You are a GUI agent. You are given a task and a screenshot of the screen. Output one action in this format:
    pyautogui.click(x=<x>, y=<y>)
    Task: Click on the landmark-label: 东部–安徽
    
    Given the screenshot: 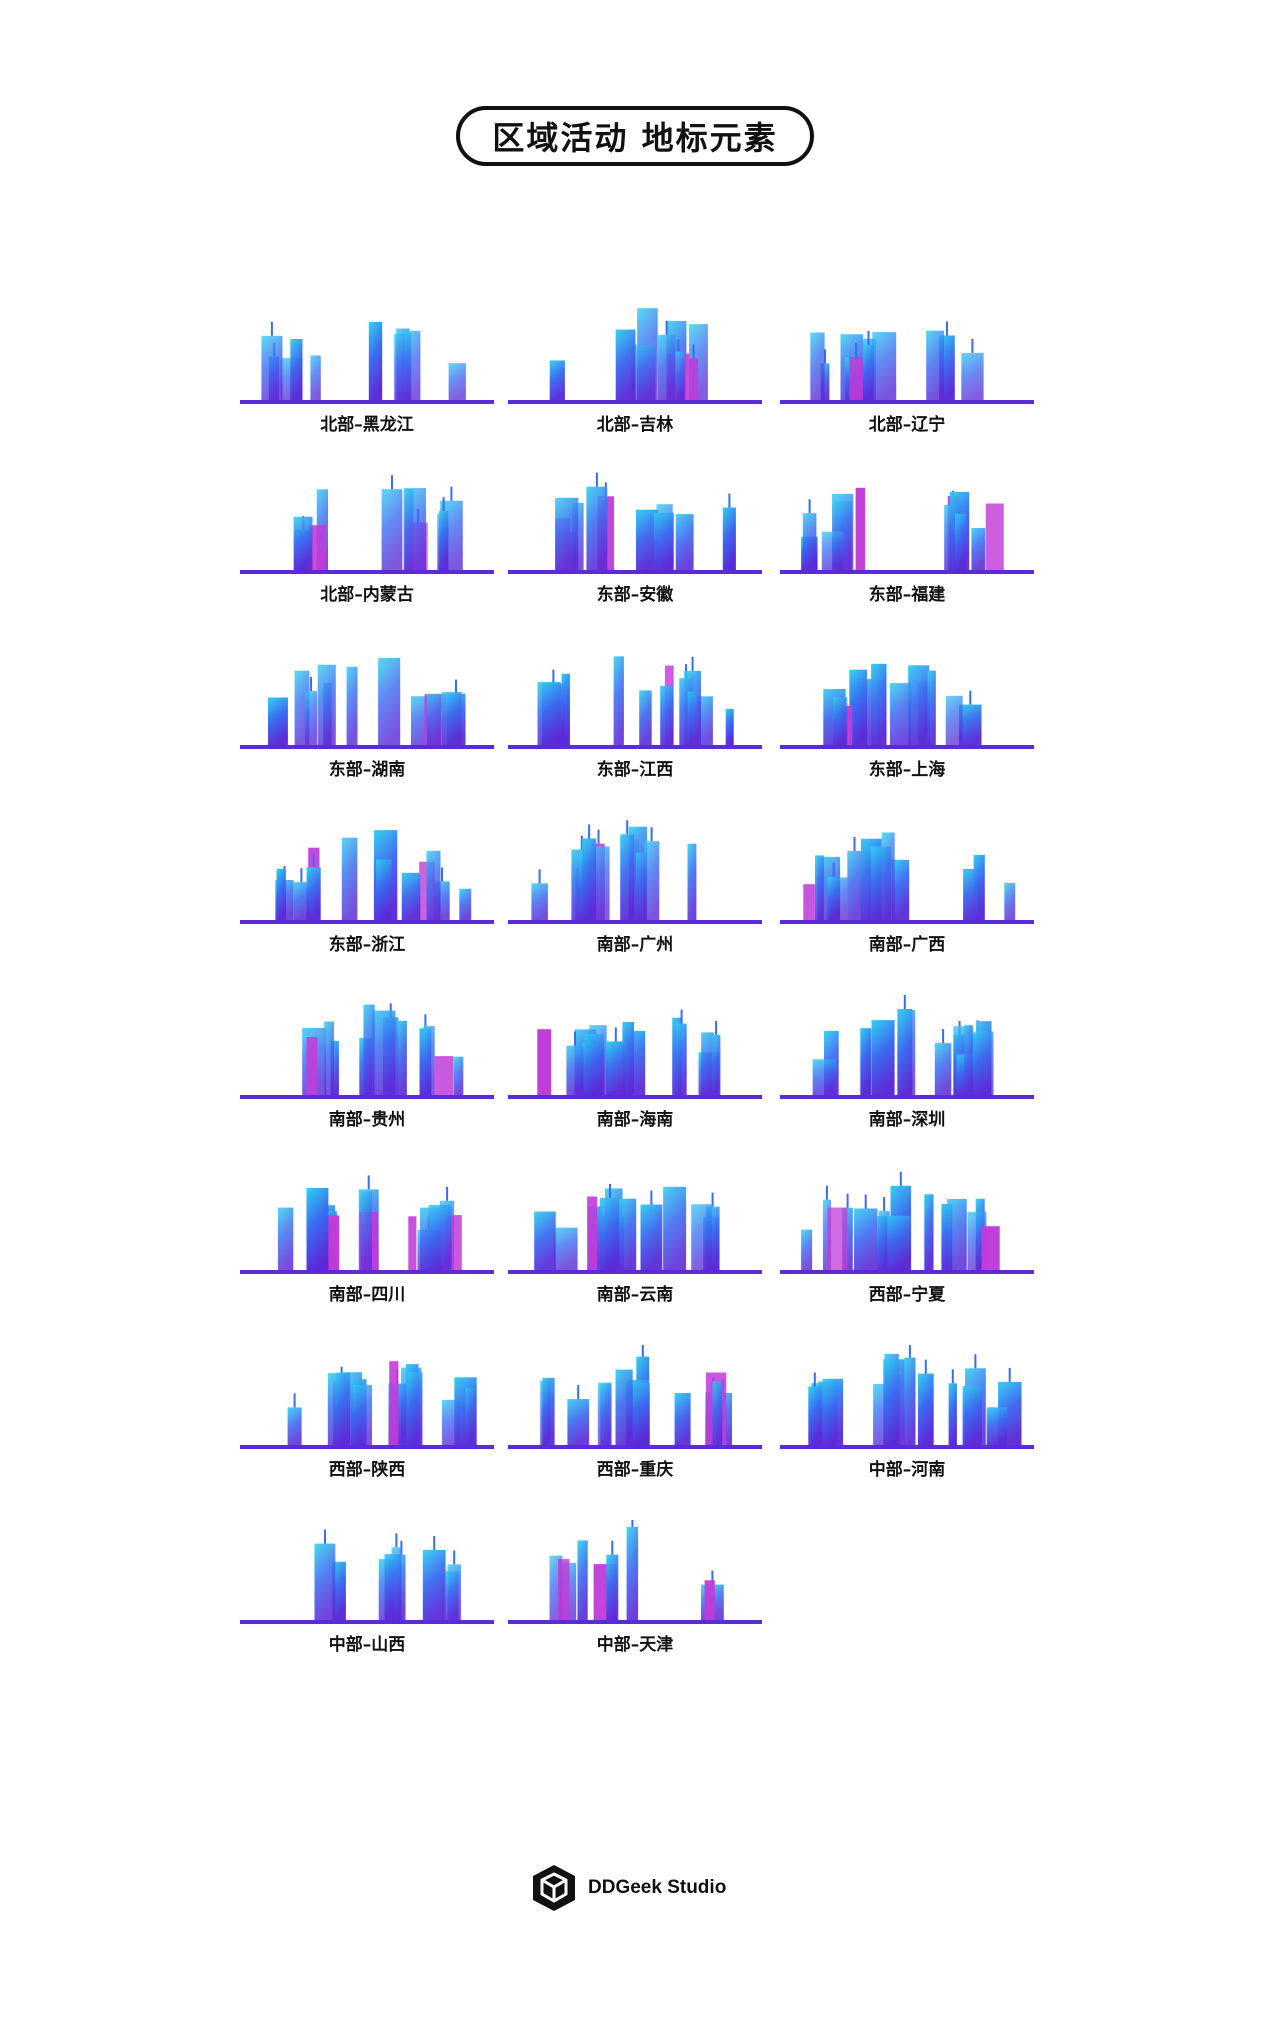 What is the action you would take?
    pyautogui.click(x=635, y=595)
    